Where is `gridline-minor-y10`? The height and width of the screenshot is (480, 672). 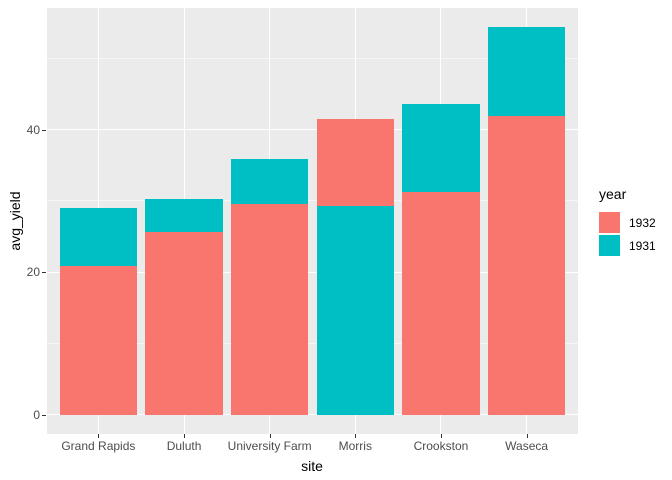 gridline-minor-y10 is located at coordinates (312, 343).